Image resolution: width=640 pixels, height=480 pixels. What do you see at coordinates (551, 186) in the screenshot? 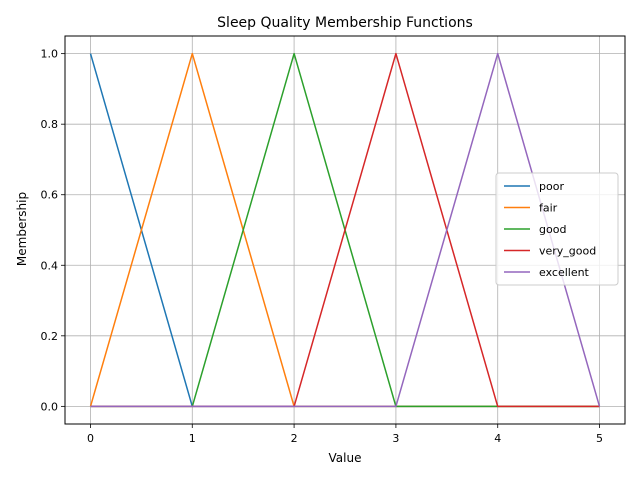
I see `legend-label-poor: poor` at bounding box center [551, 186].